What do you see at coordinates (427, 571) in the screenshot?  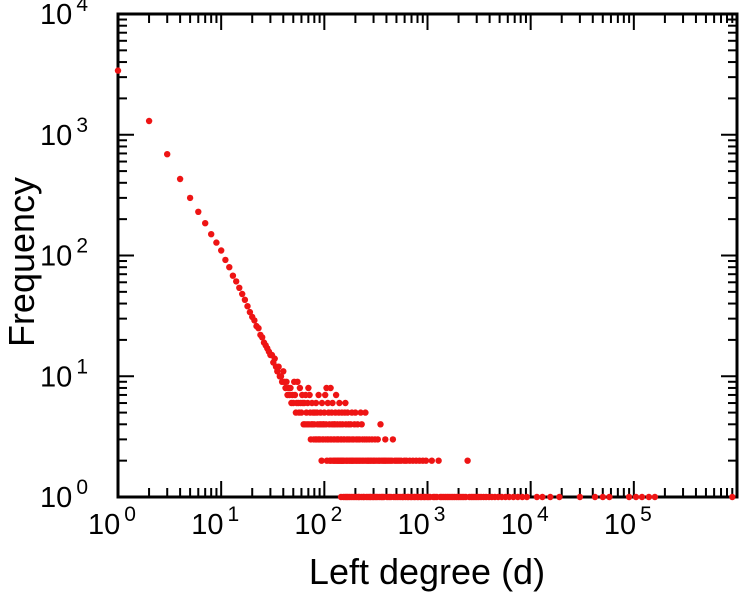 I see `x-axis-label: Left degree (d)` at bounding box center [427, 571].